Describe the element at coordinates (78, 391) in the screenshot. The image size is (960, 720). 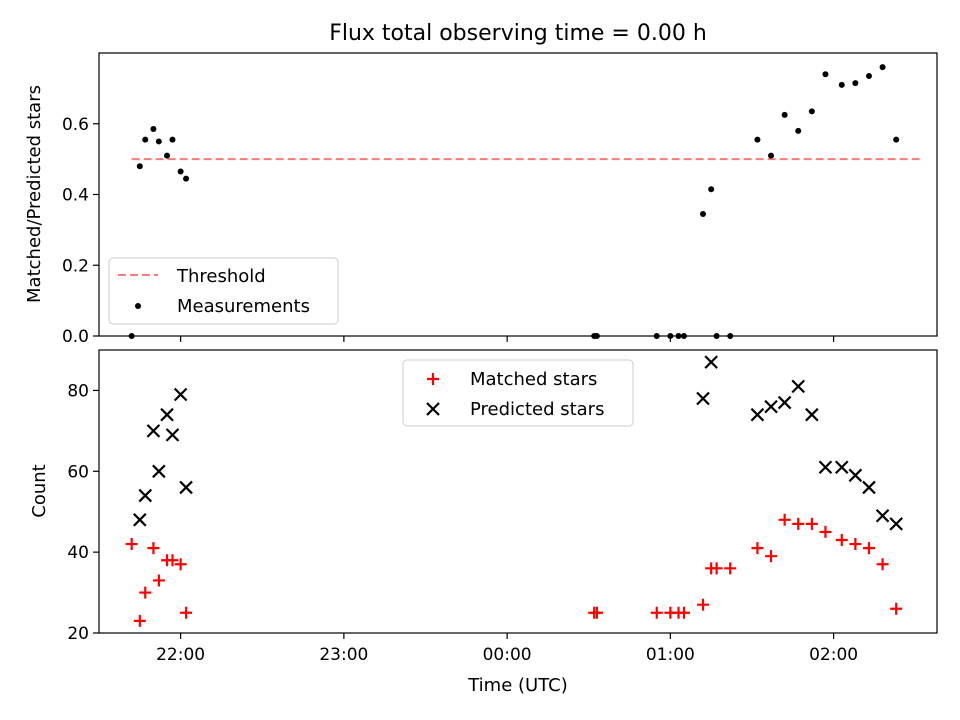
I see `y-tick-label: 80` at that location.